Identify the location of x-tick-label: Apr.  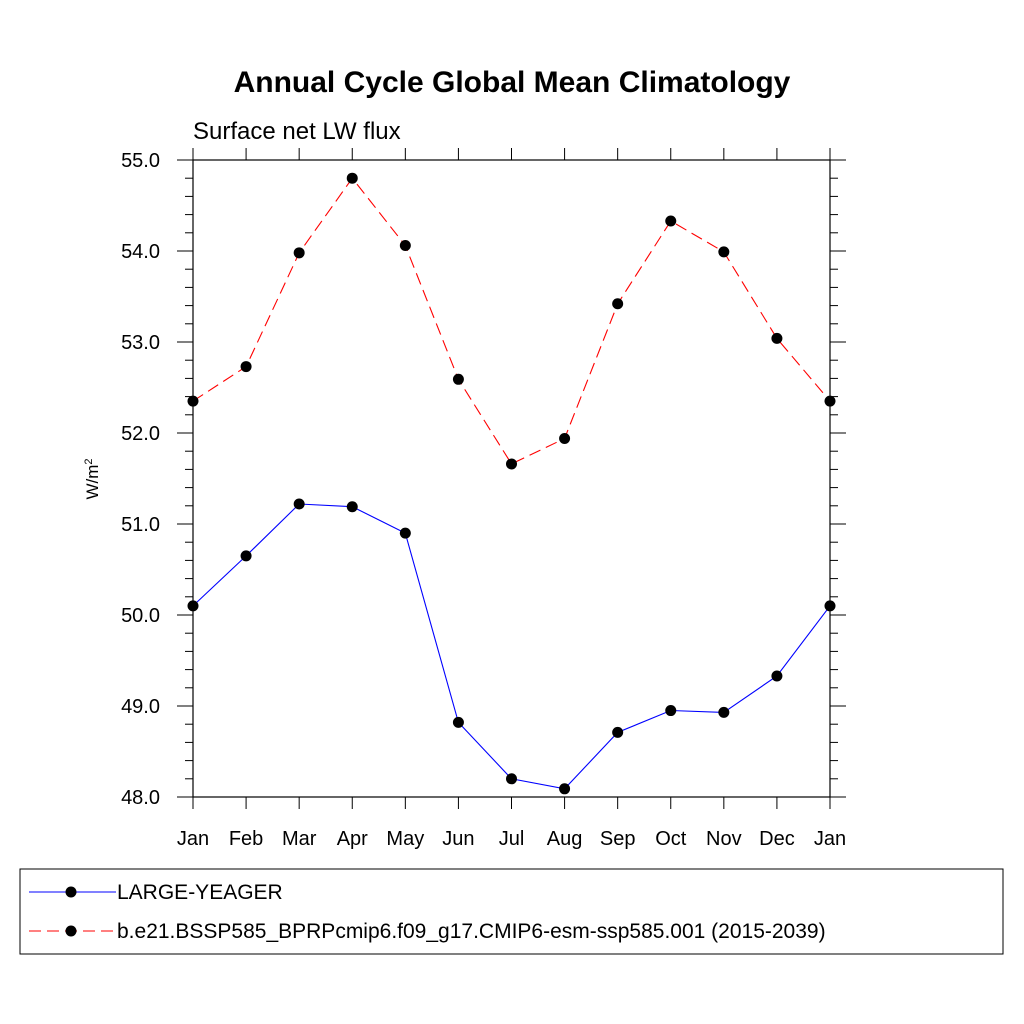
(352, 839).